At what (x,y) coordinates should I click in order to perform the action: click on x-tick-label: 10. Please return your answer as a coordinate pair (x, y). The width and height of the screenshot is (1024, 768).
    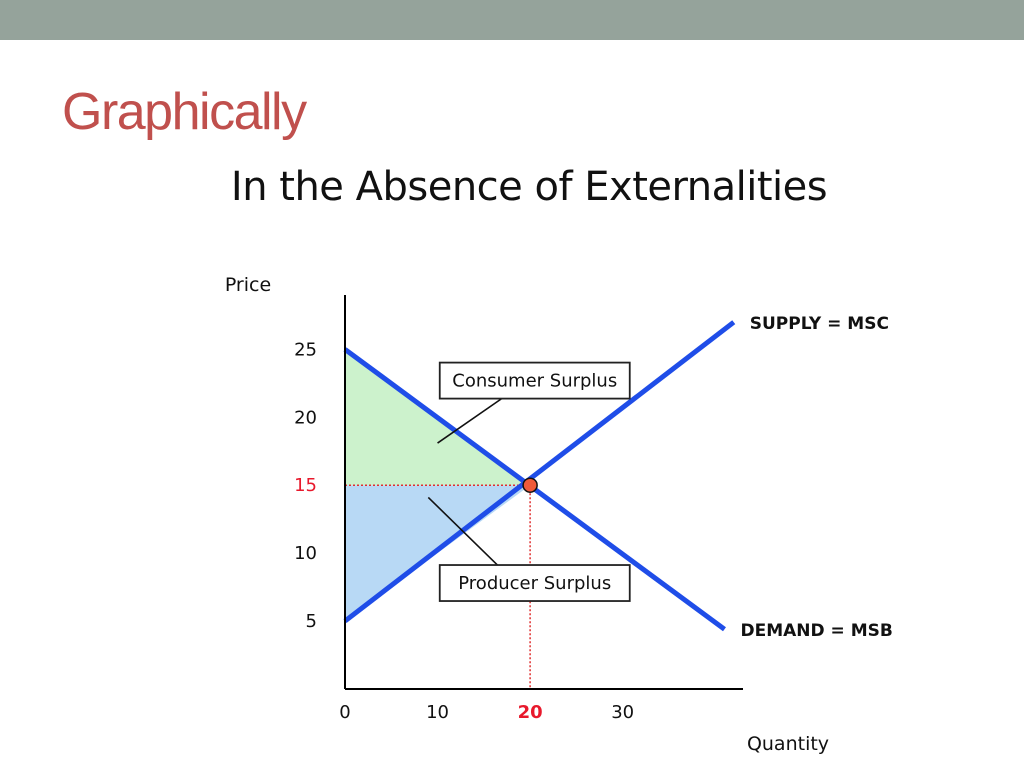
    Looking at the image, I should click on (437, 712).